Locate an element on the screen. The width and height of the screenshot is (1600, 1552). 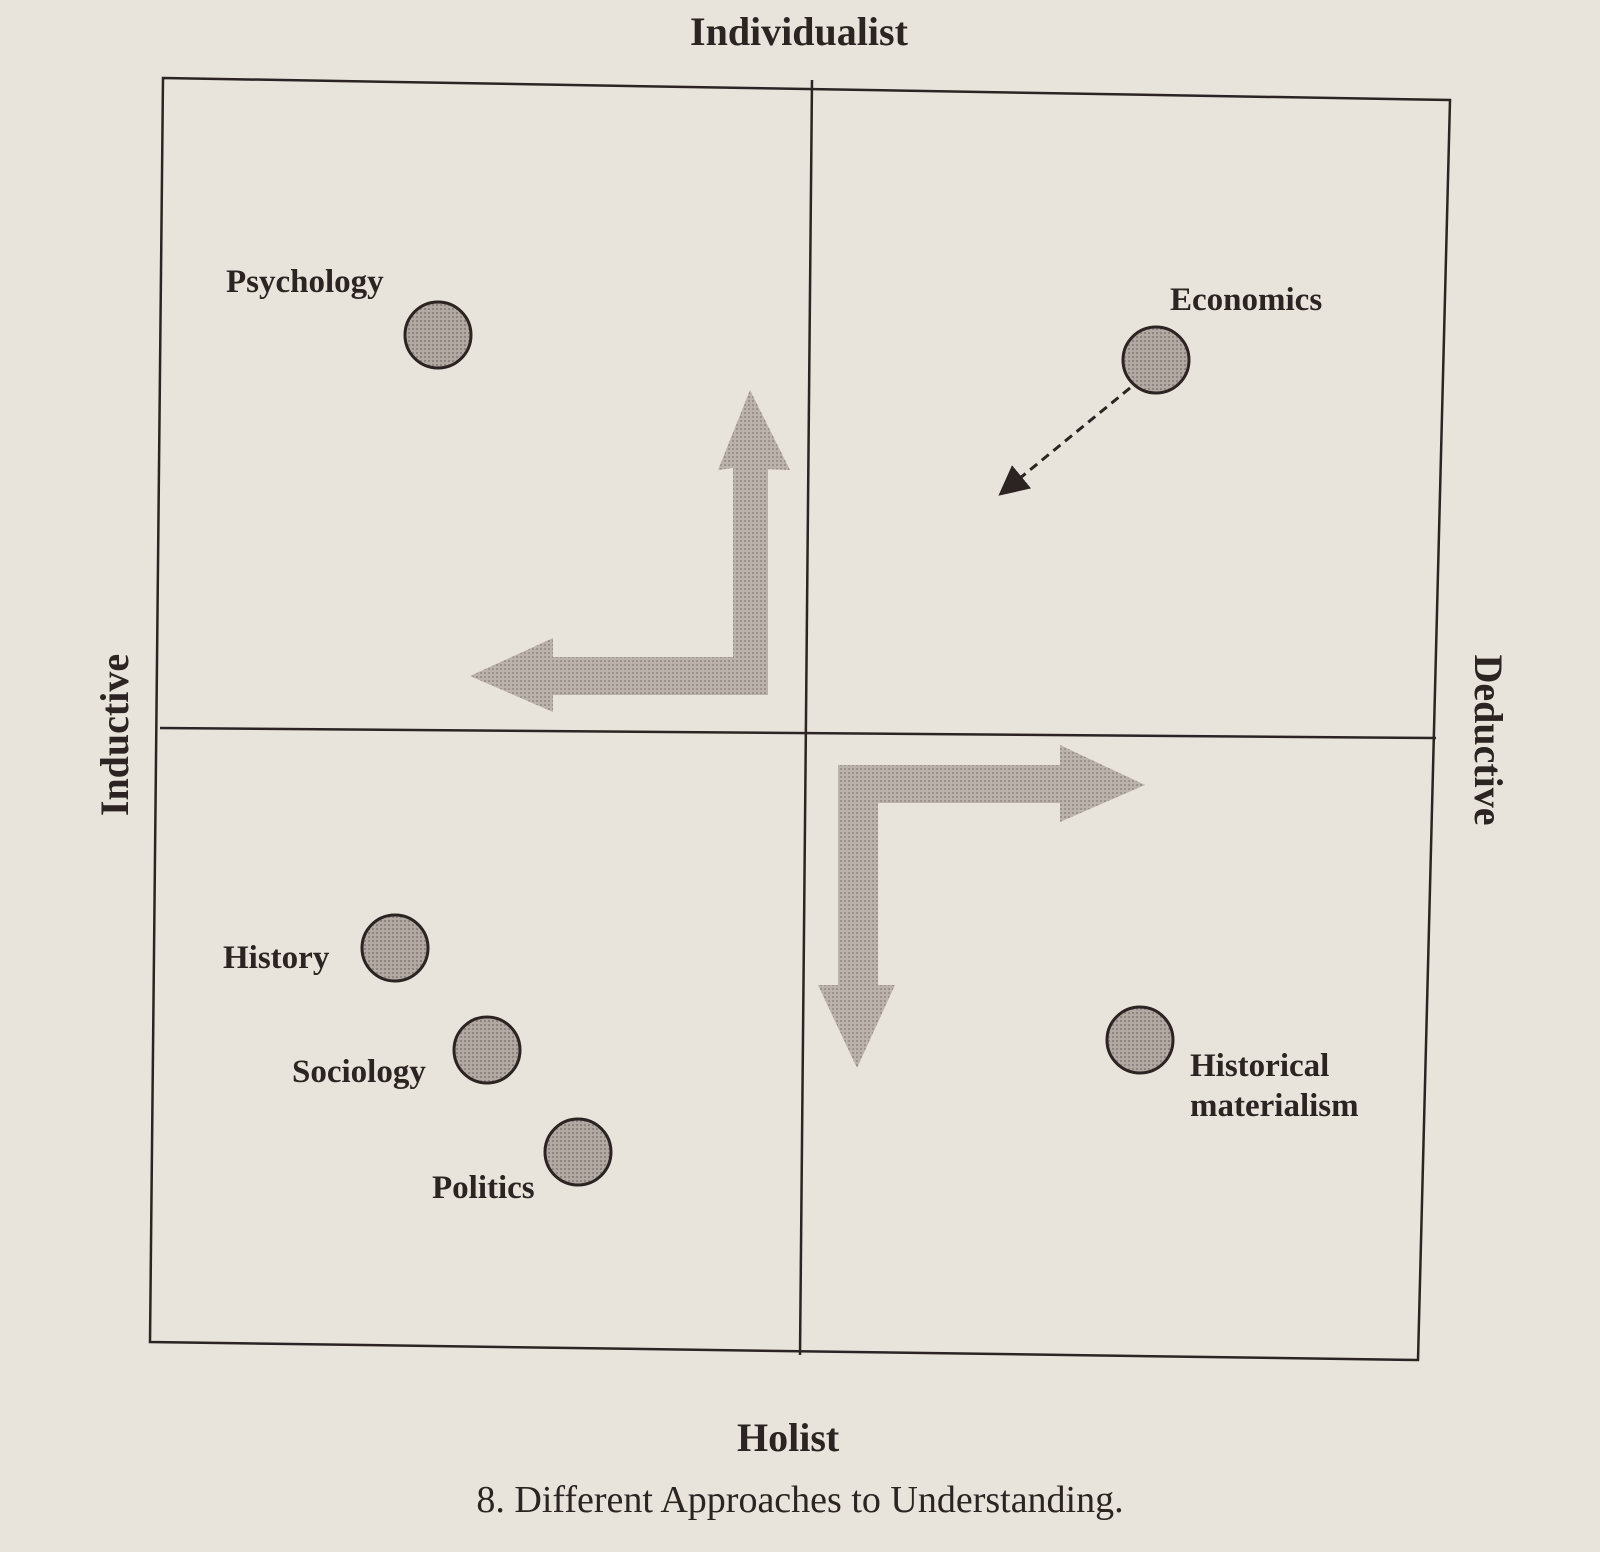
node-label: Politics is located at coordinates (483, 1188).